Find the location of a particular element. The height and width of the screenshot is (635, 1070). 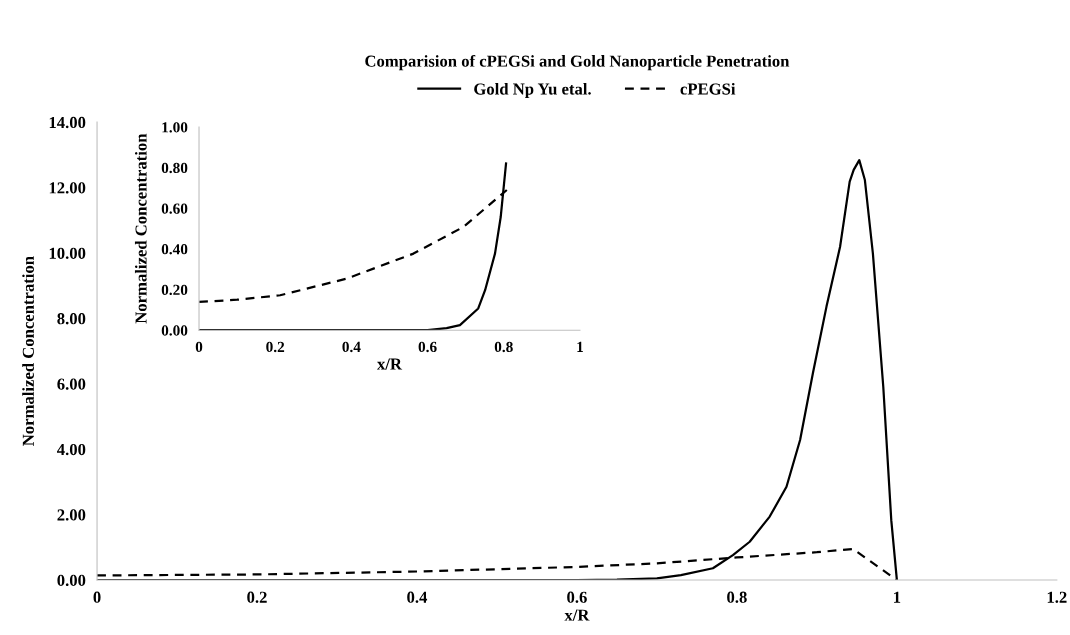

y-tick-label: 4.00 is located at coordinates (71, 449).